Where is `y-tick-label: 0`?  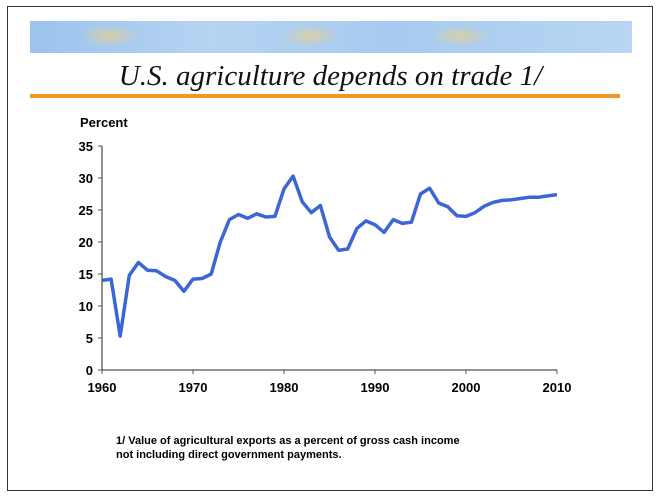
y-tick-label: 0 is located at coordinates (89, 370).